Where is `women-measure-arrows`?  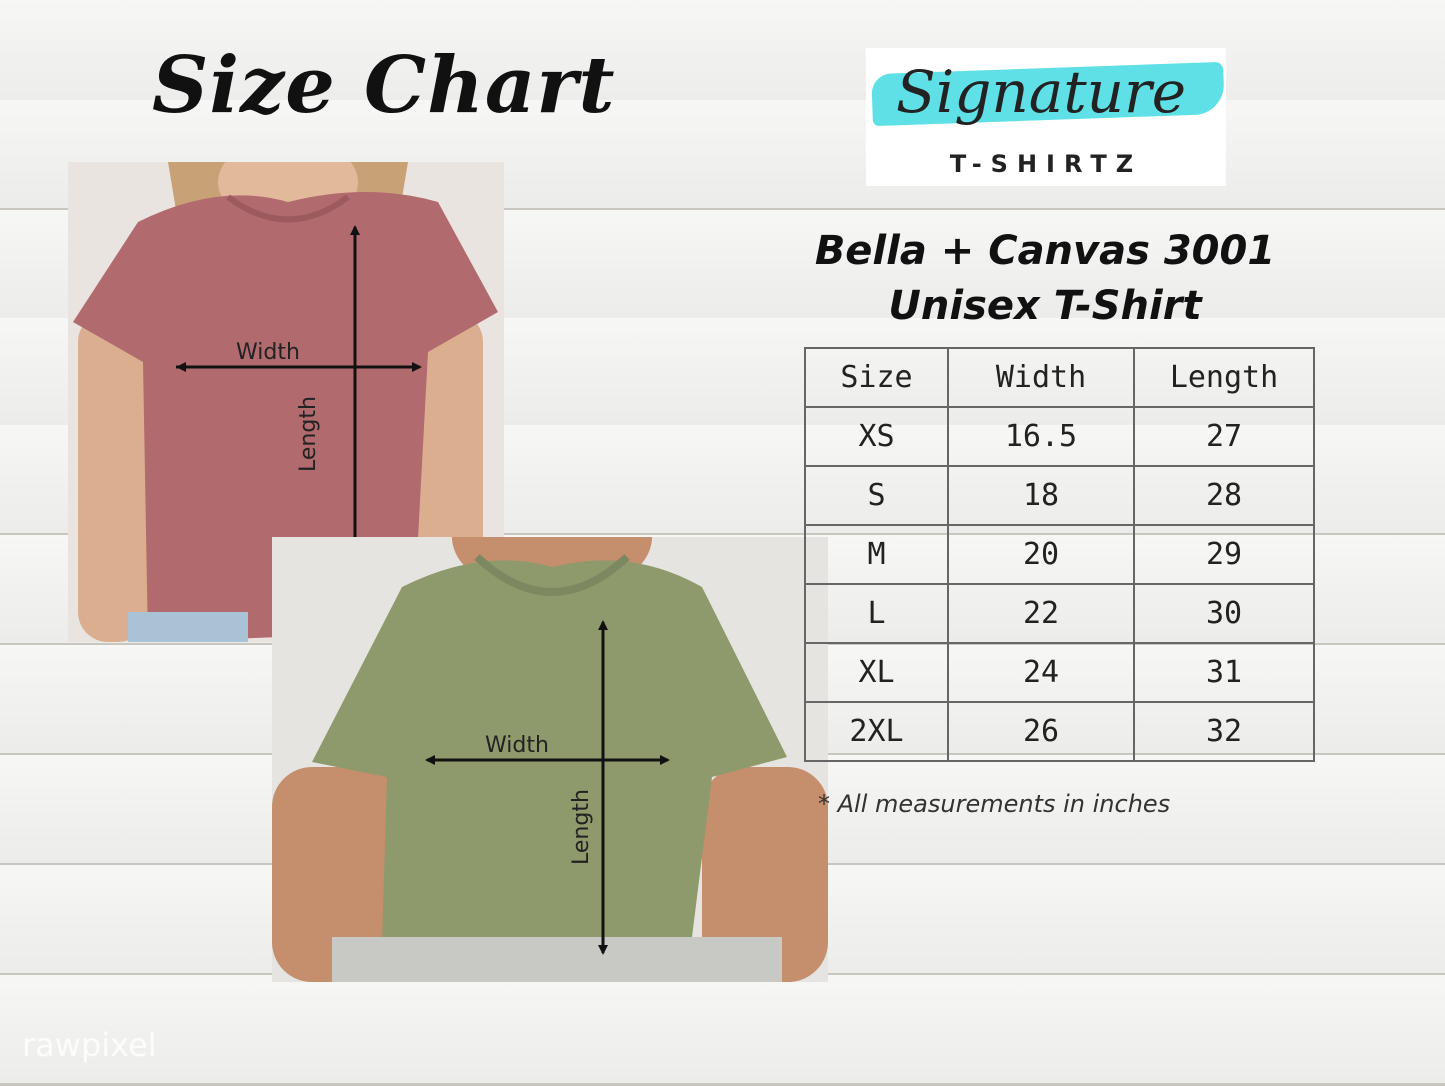 women-measure-arrows is located at coordinates (299, 394).